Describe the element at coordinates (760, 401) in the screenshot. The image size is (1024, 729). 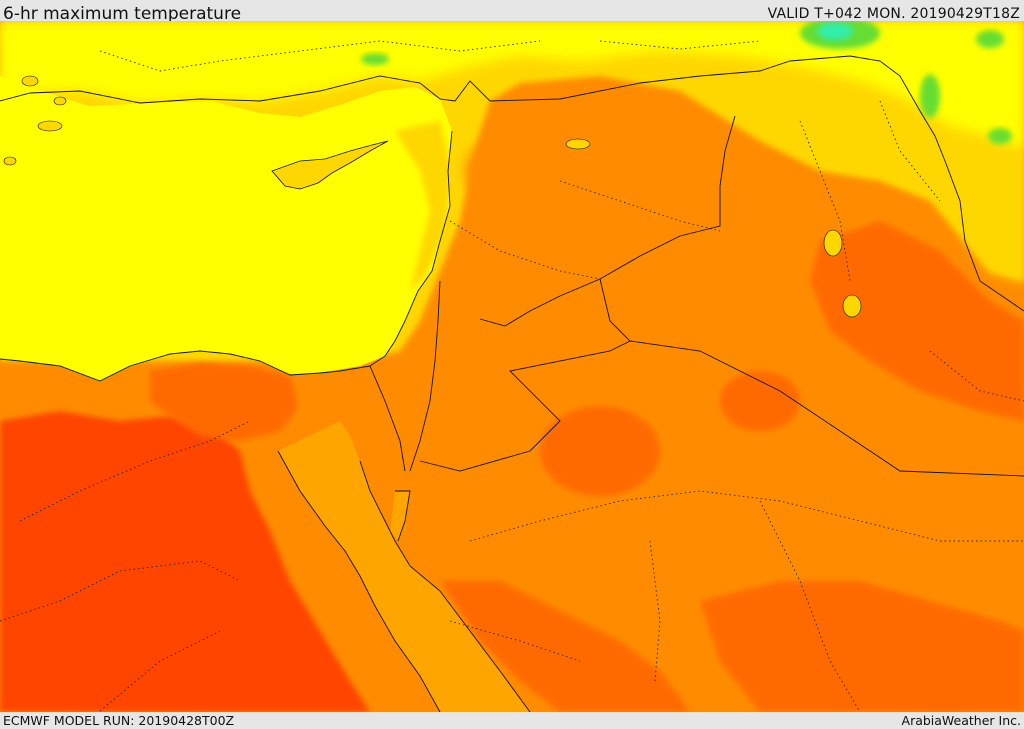
I see `iraq-west-spot` at that location.